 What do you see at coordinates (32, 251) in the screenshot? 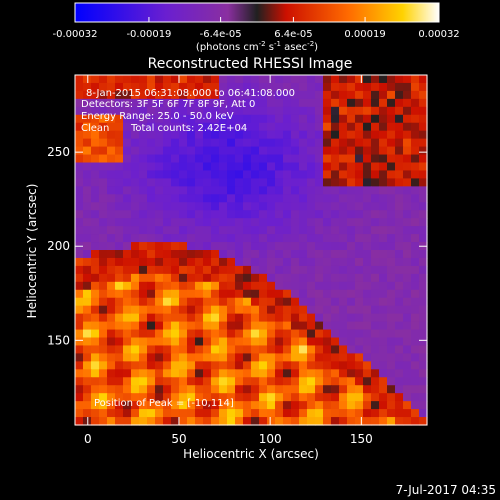
I see `y-axis-label: Heliocentric Y (arcsec)` at bounding box center [32, 251].